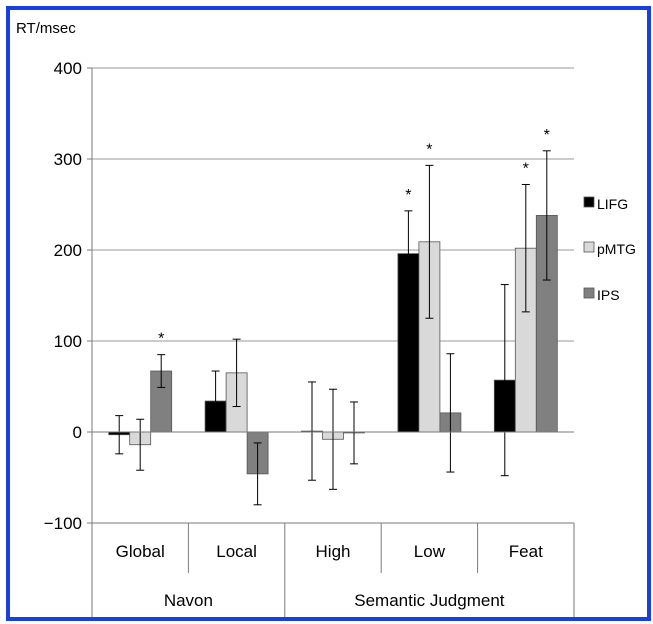 The width and height of the screenshot is (653, 624). Describe the element at coordinates (63, 523) in the screenshot. I see `y-tick-label: −100` at that location.